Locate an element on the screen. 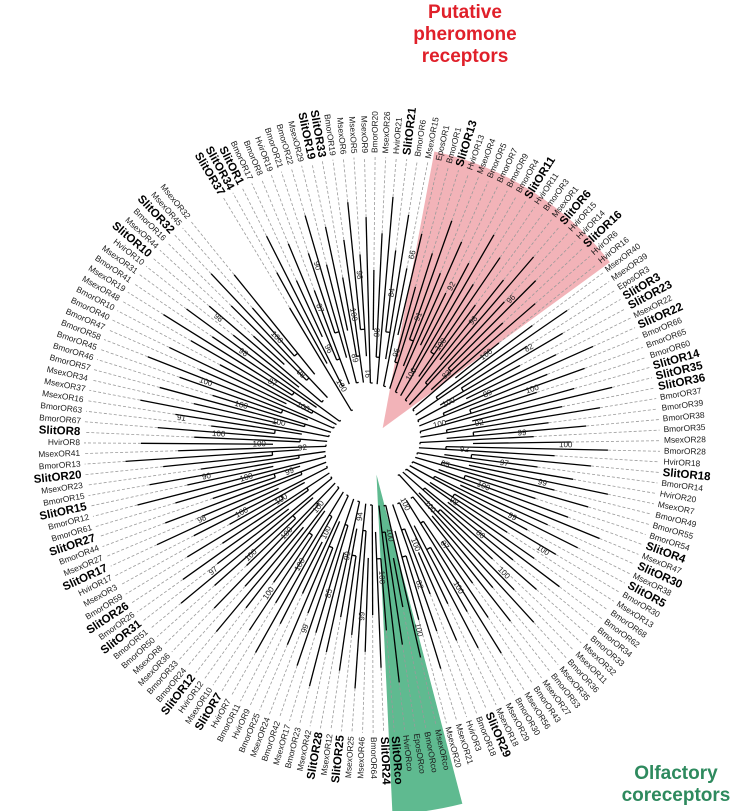 The width and height of the screenshot is (742, 811). leaf-label: MsexOR9 is located at coordinates (364, 135).